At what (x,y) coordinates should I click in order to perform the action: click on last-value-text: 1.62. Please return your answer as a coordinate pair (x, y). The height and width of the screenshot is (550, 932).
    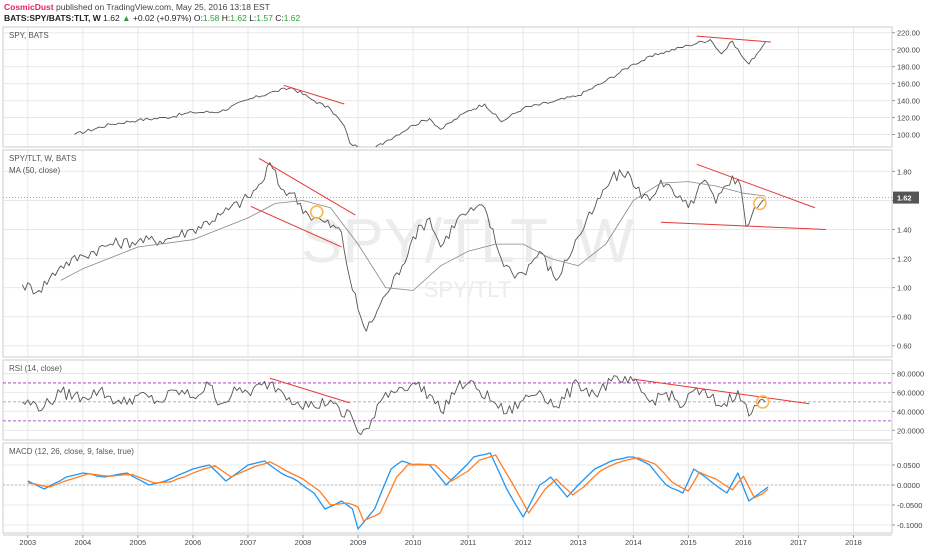
    Looking at the image, I should click on (904, 198).